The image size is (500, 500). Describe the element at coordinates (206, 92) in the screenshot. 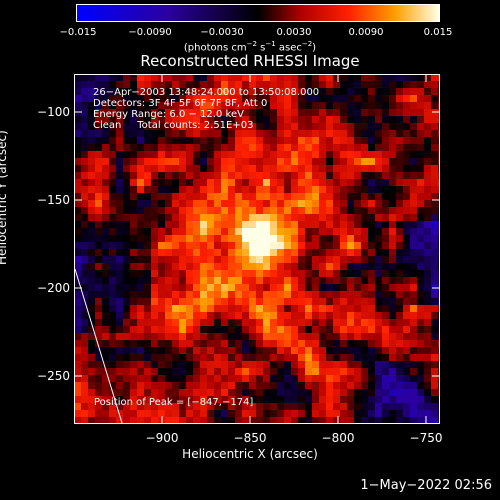

I see `info-time-range: 26−Apr−2003 13:48:24.000 to 13:50:08.000` at that location.